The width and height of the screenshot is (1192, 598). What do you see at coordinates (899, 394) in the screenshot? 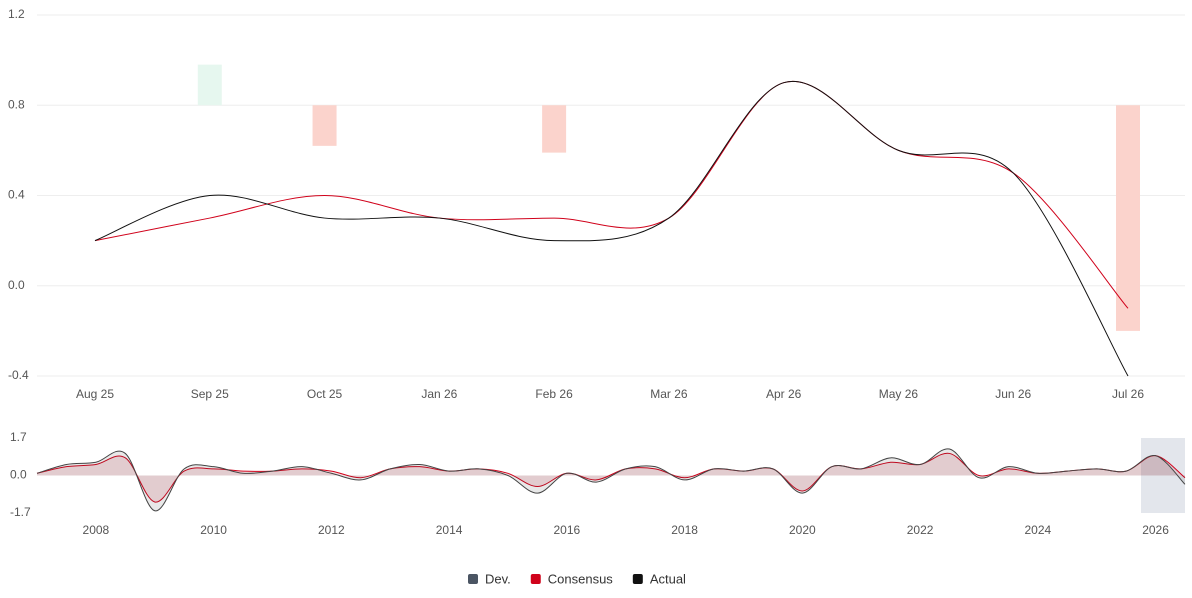
I see `x-tick-label: May 26` at bounding box center [899, 394].